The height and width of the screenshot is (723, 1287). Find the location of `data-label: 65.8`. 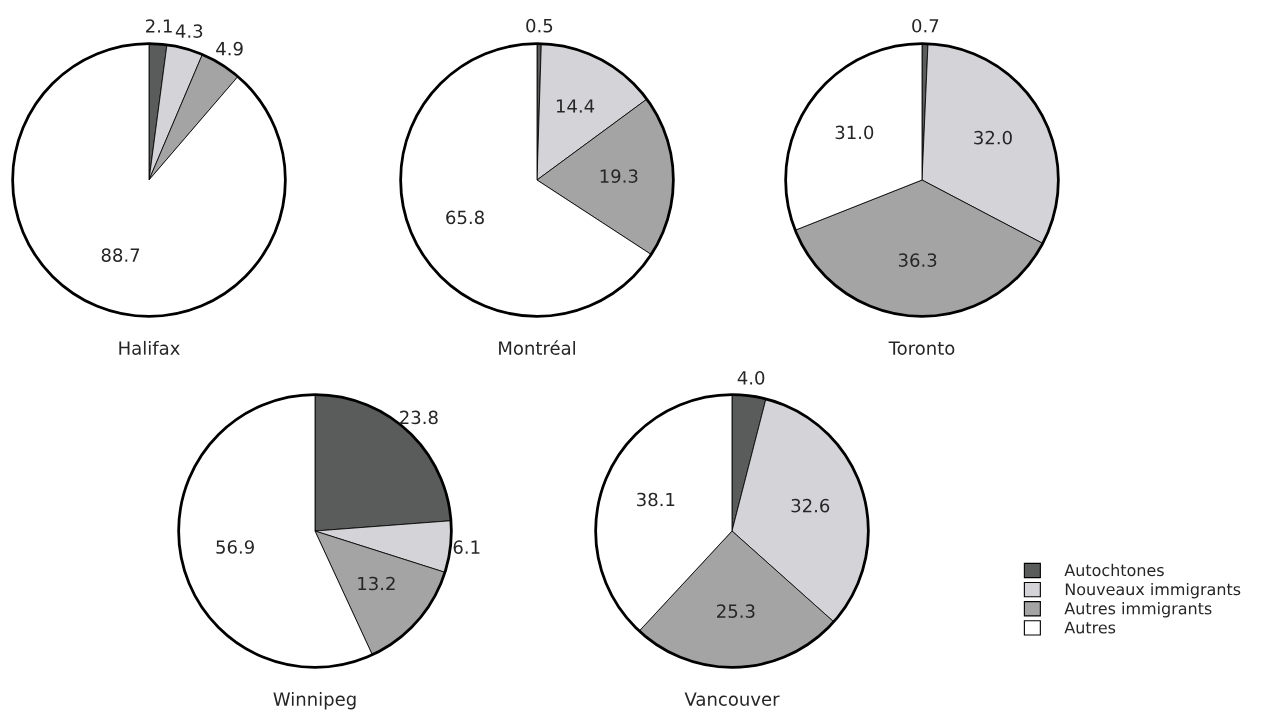

data-label: 65.8 is located at coordinates (465, 217).